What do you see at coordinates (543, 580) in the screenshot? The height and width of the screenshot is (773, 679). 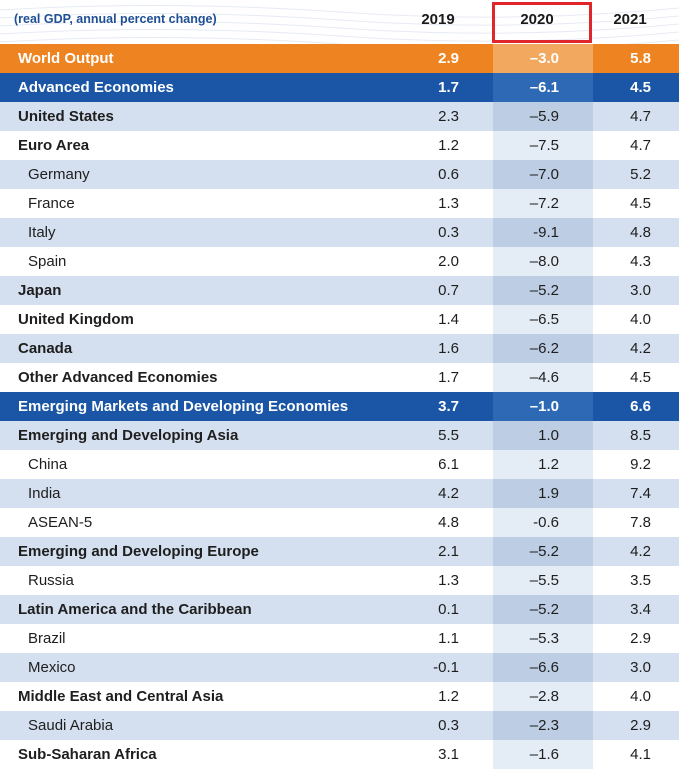 I see `value-2020: –5.5` at bounding box center [543, 580].